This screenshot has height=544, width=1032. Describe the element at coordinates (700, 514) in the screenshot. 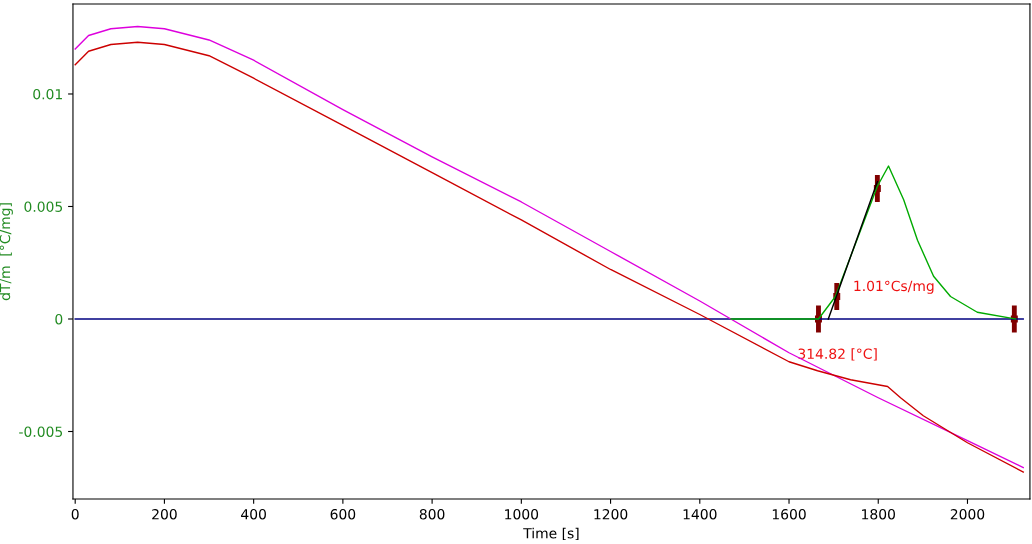

I see `x-tick-label: 1400` at that location.